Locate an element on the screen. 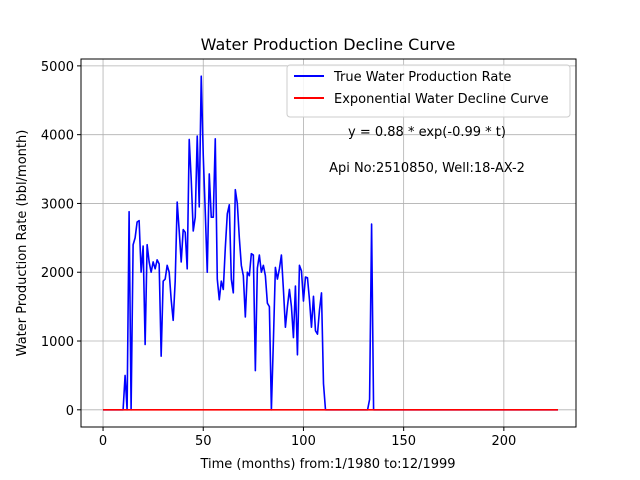 This screenshot has width=640, height=480. chart-title: Water Production Decline Curve is located at coordinates (328, 44).